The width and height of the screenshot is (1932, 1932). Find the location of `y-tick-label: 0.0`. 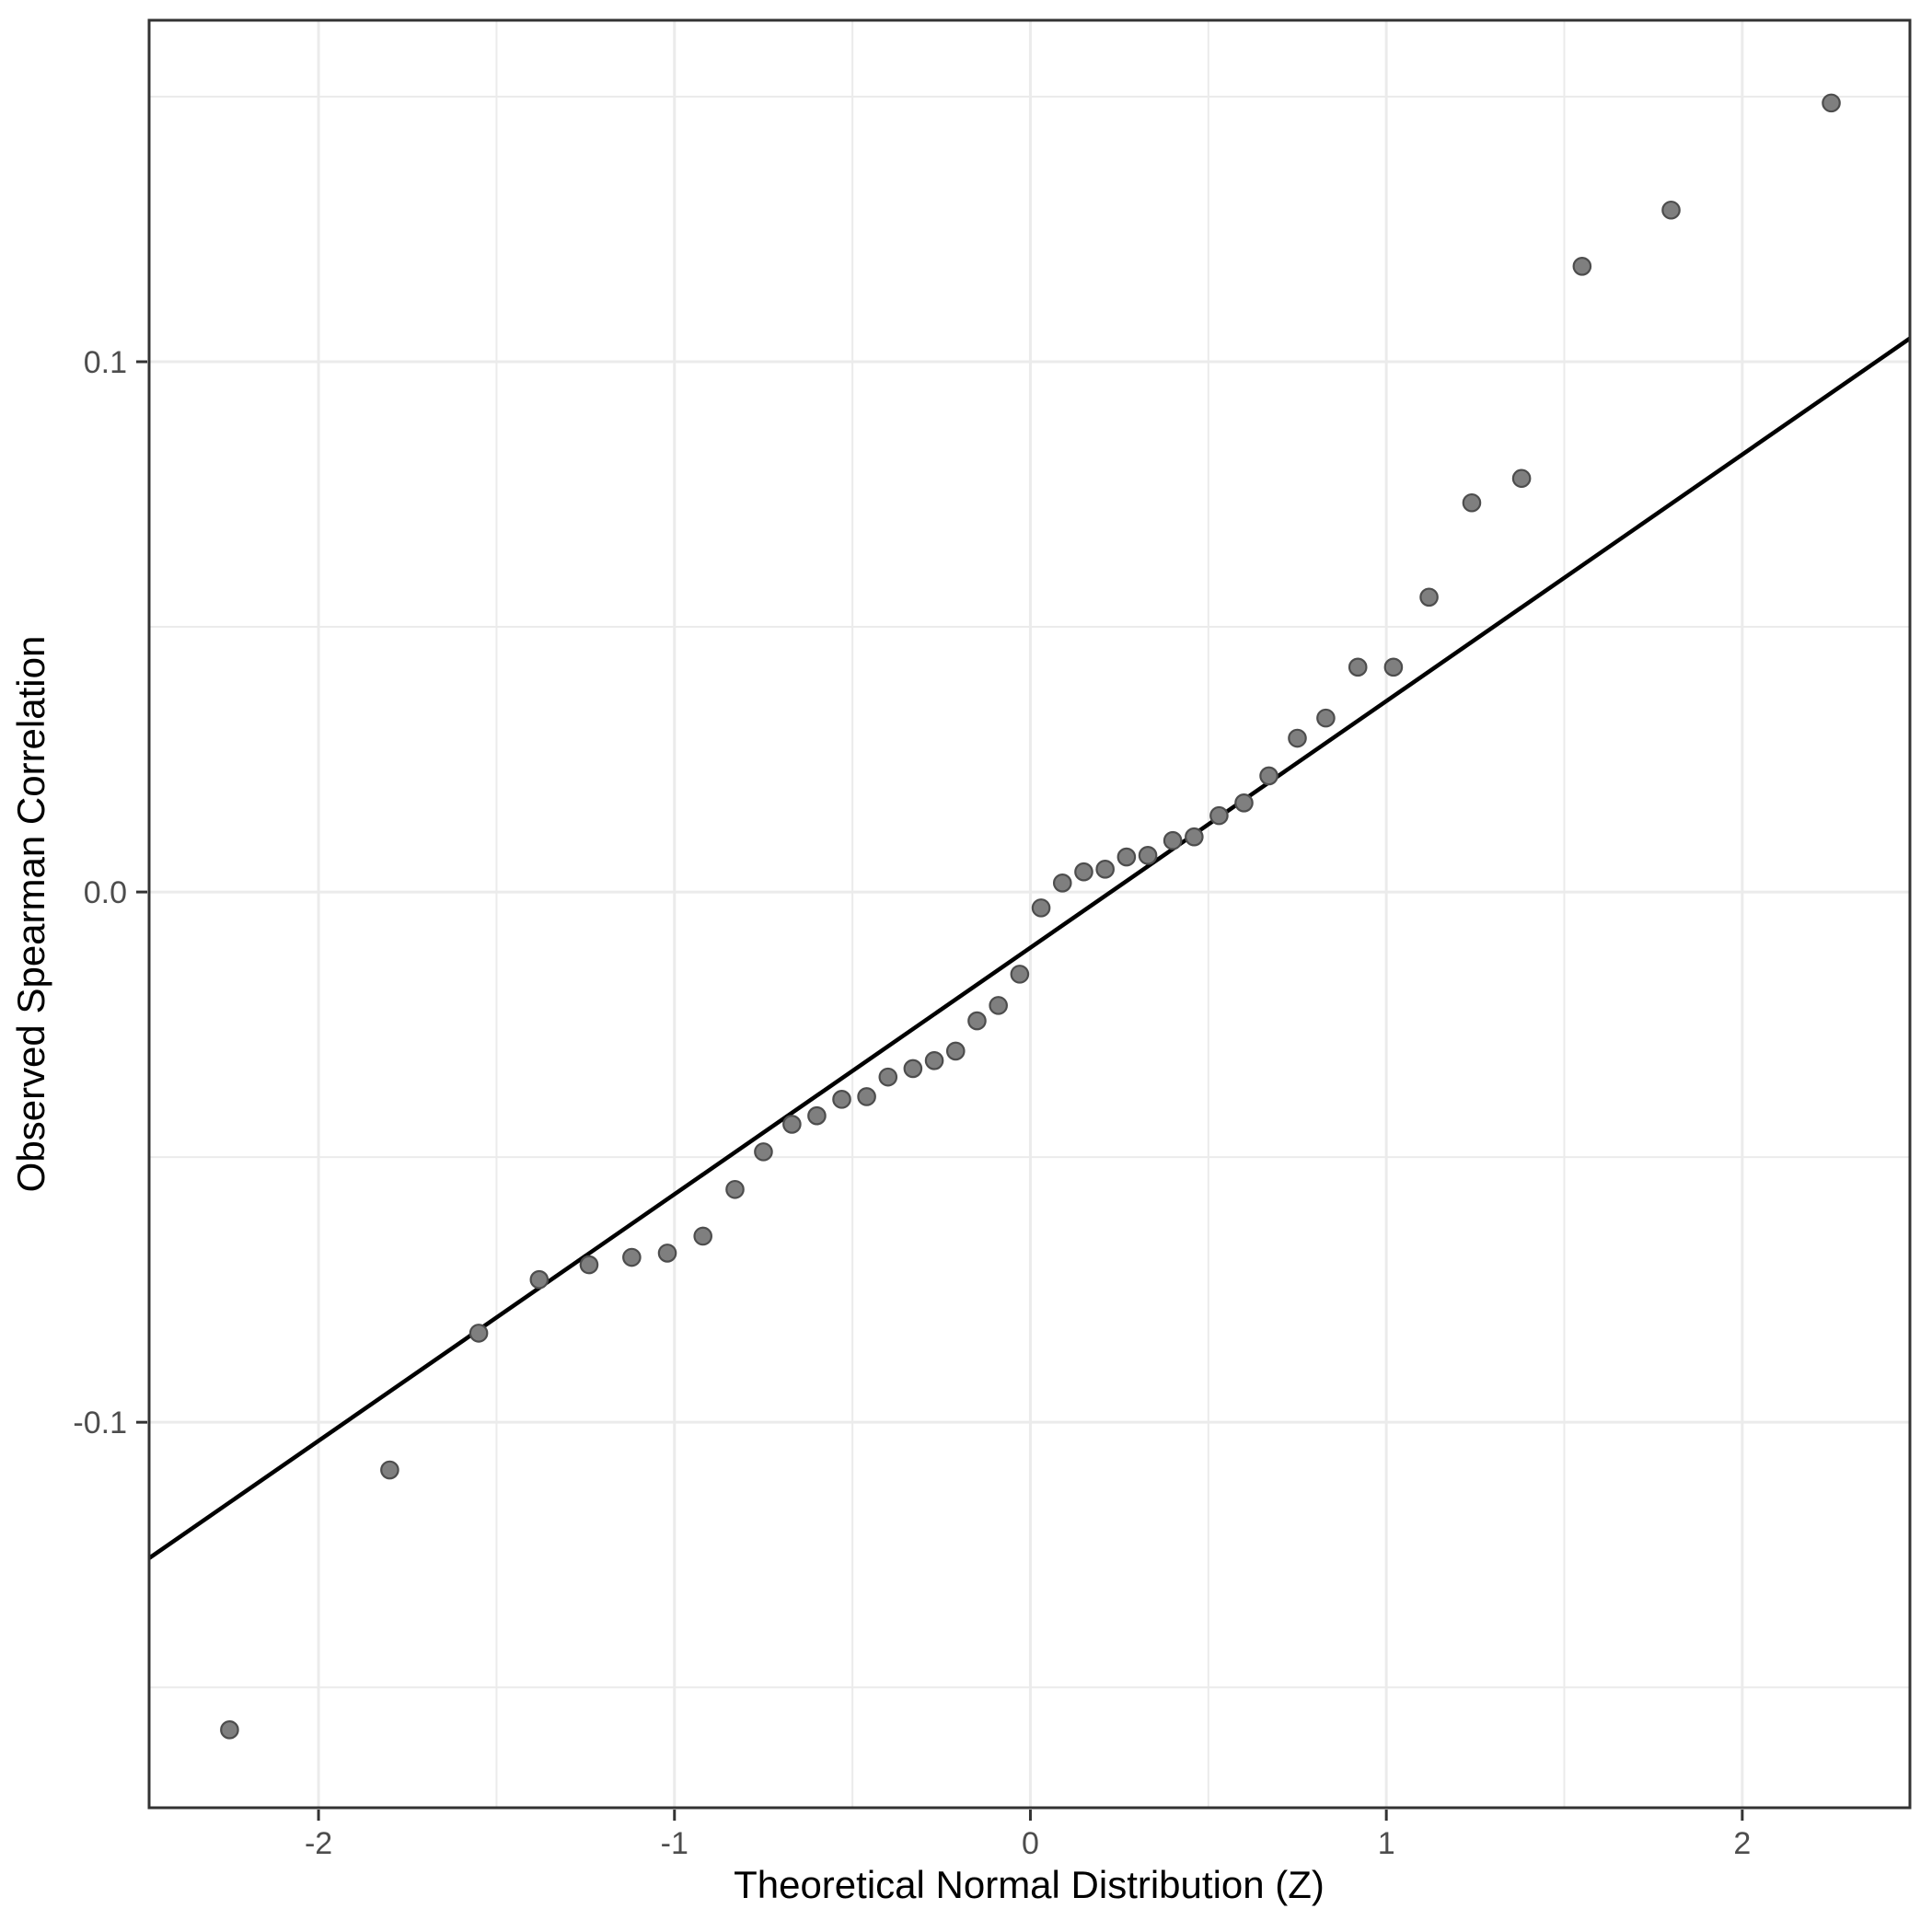

y-tick-label: 0.0 is located at coordinates (105, 893).